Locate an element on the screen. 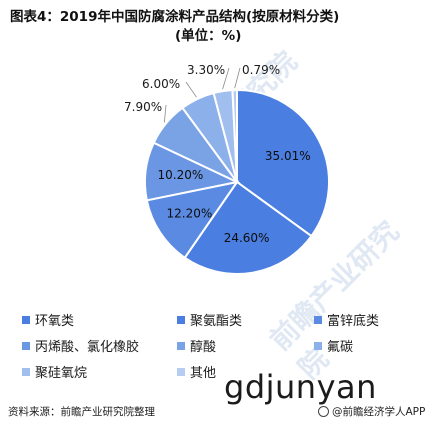 The image size is (436, 432). slice-label-polysiloxane: 3.30% is located at coordinates (206, 70).